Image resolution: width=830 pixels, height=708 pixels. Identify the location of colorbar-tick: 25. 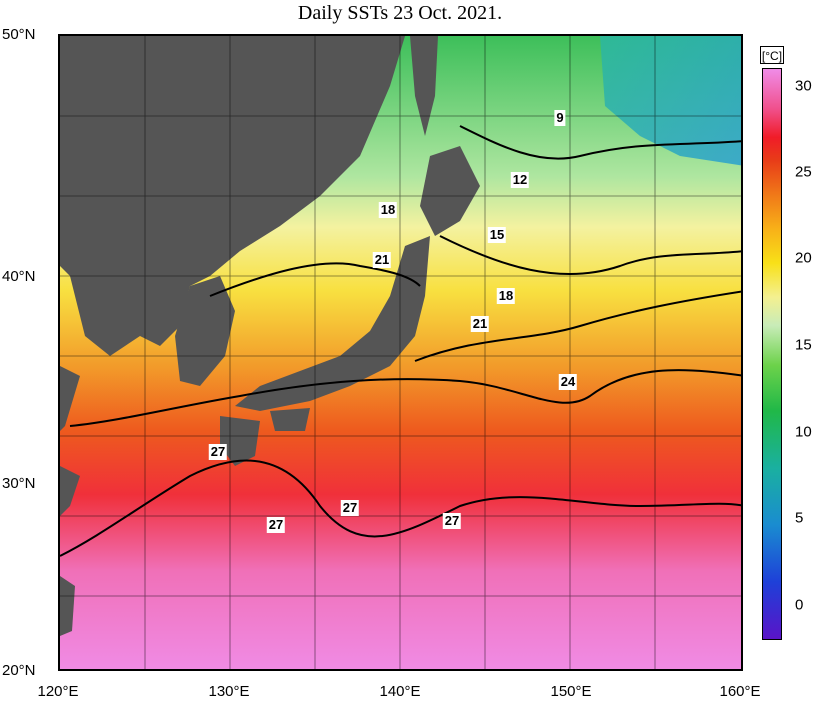
(803, 172).